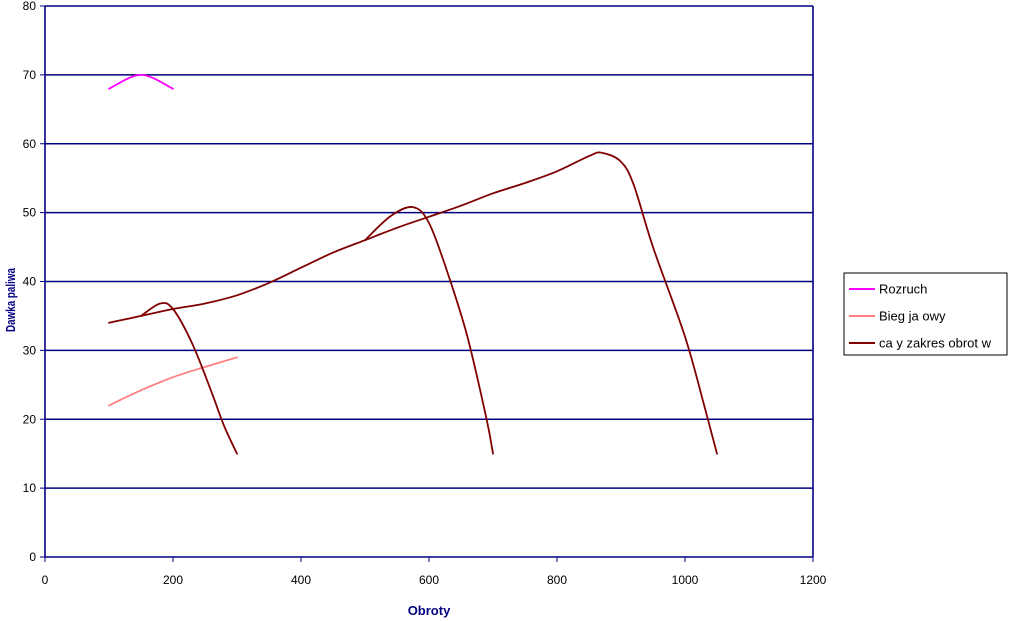  Describe the element at coordinates (30, 419) in the screenshot. I see `y-tick-label: 20` at that location.